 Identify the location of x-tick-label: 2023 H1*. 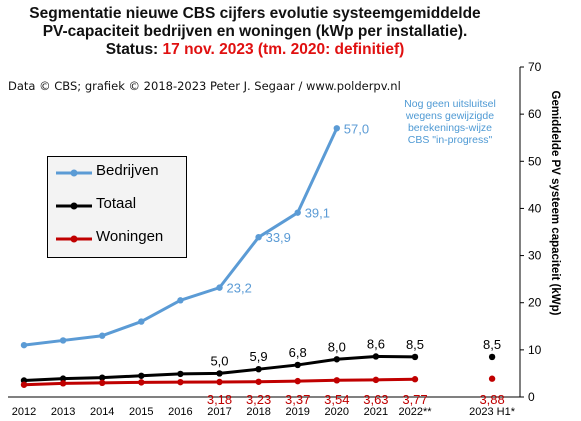
(492, 412).